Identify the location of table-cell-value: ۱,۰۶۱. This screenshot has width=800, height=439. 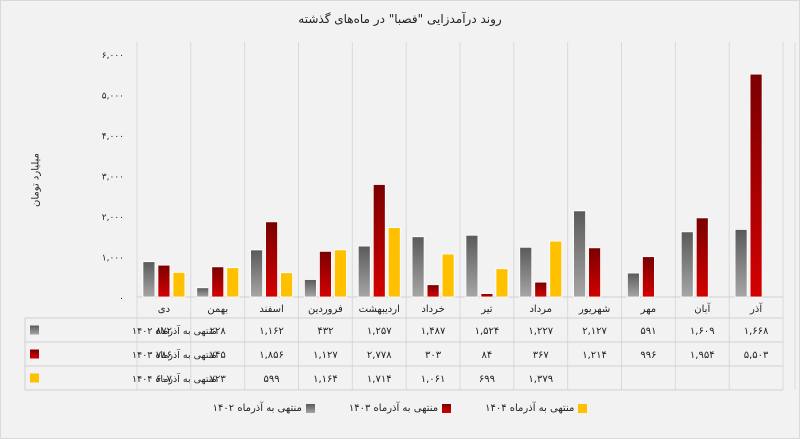
(433, 379).